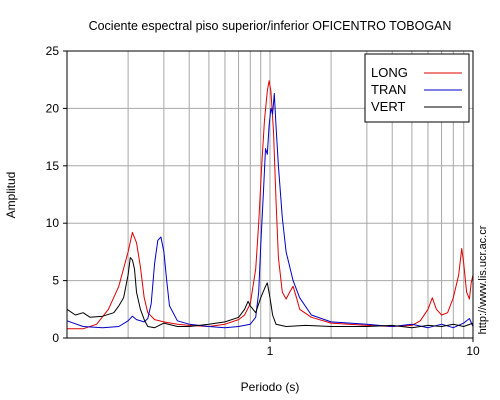 The width and height of the screenshot is (500, 400). I want to click on y-tick-label: 25, so click(53, 51).